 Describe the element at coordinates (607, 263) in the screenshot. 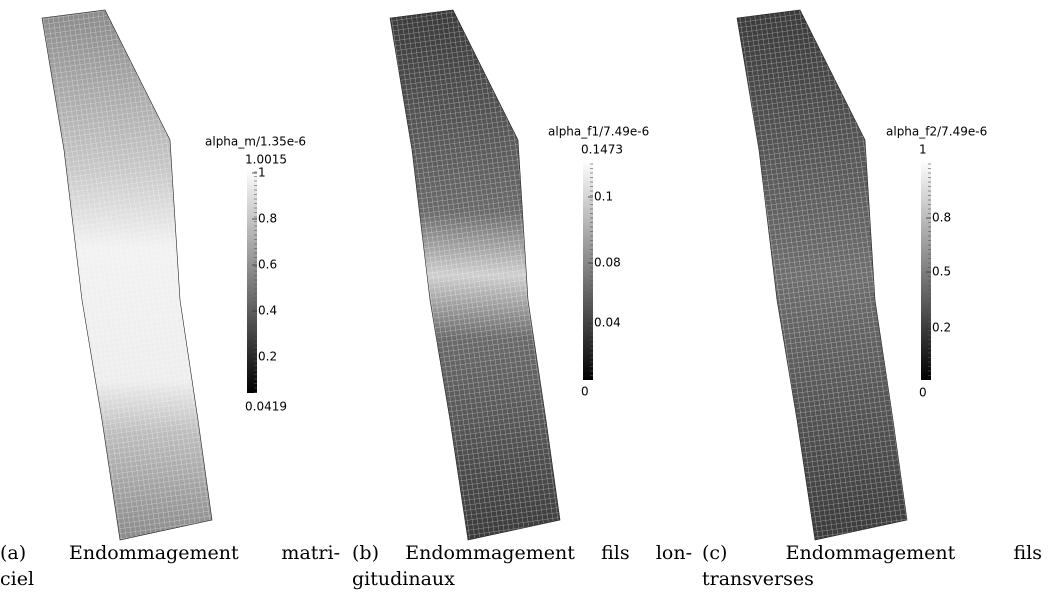

I see `tick-label: 0.08` at that location.